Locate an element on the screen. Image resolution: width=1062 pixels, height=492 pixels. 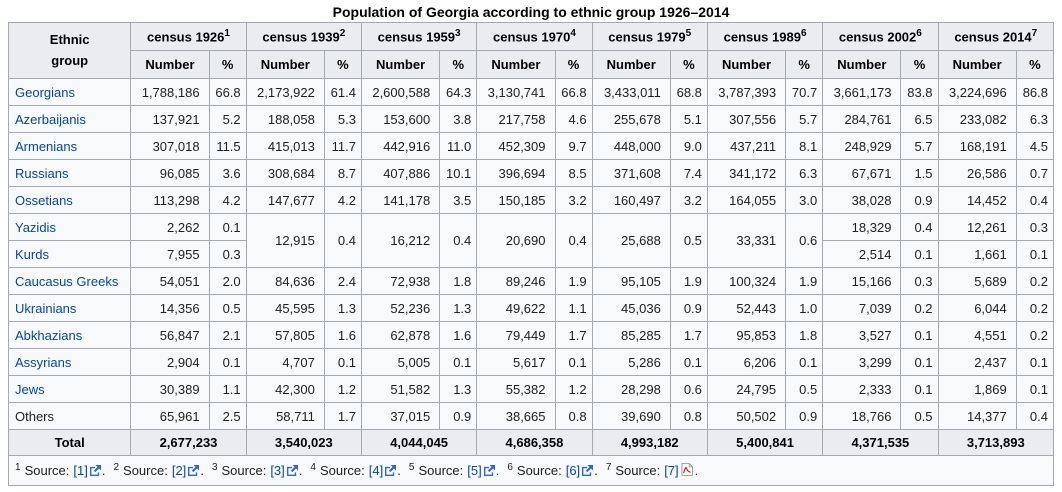
ethnic-group-link: Russians is located at coordinates (42, 173).